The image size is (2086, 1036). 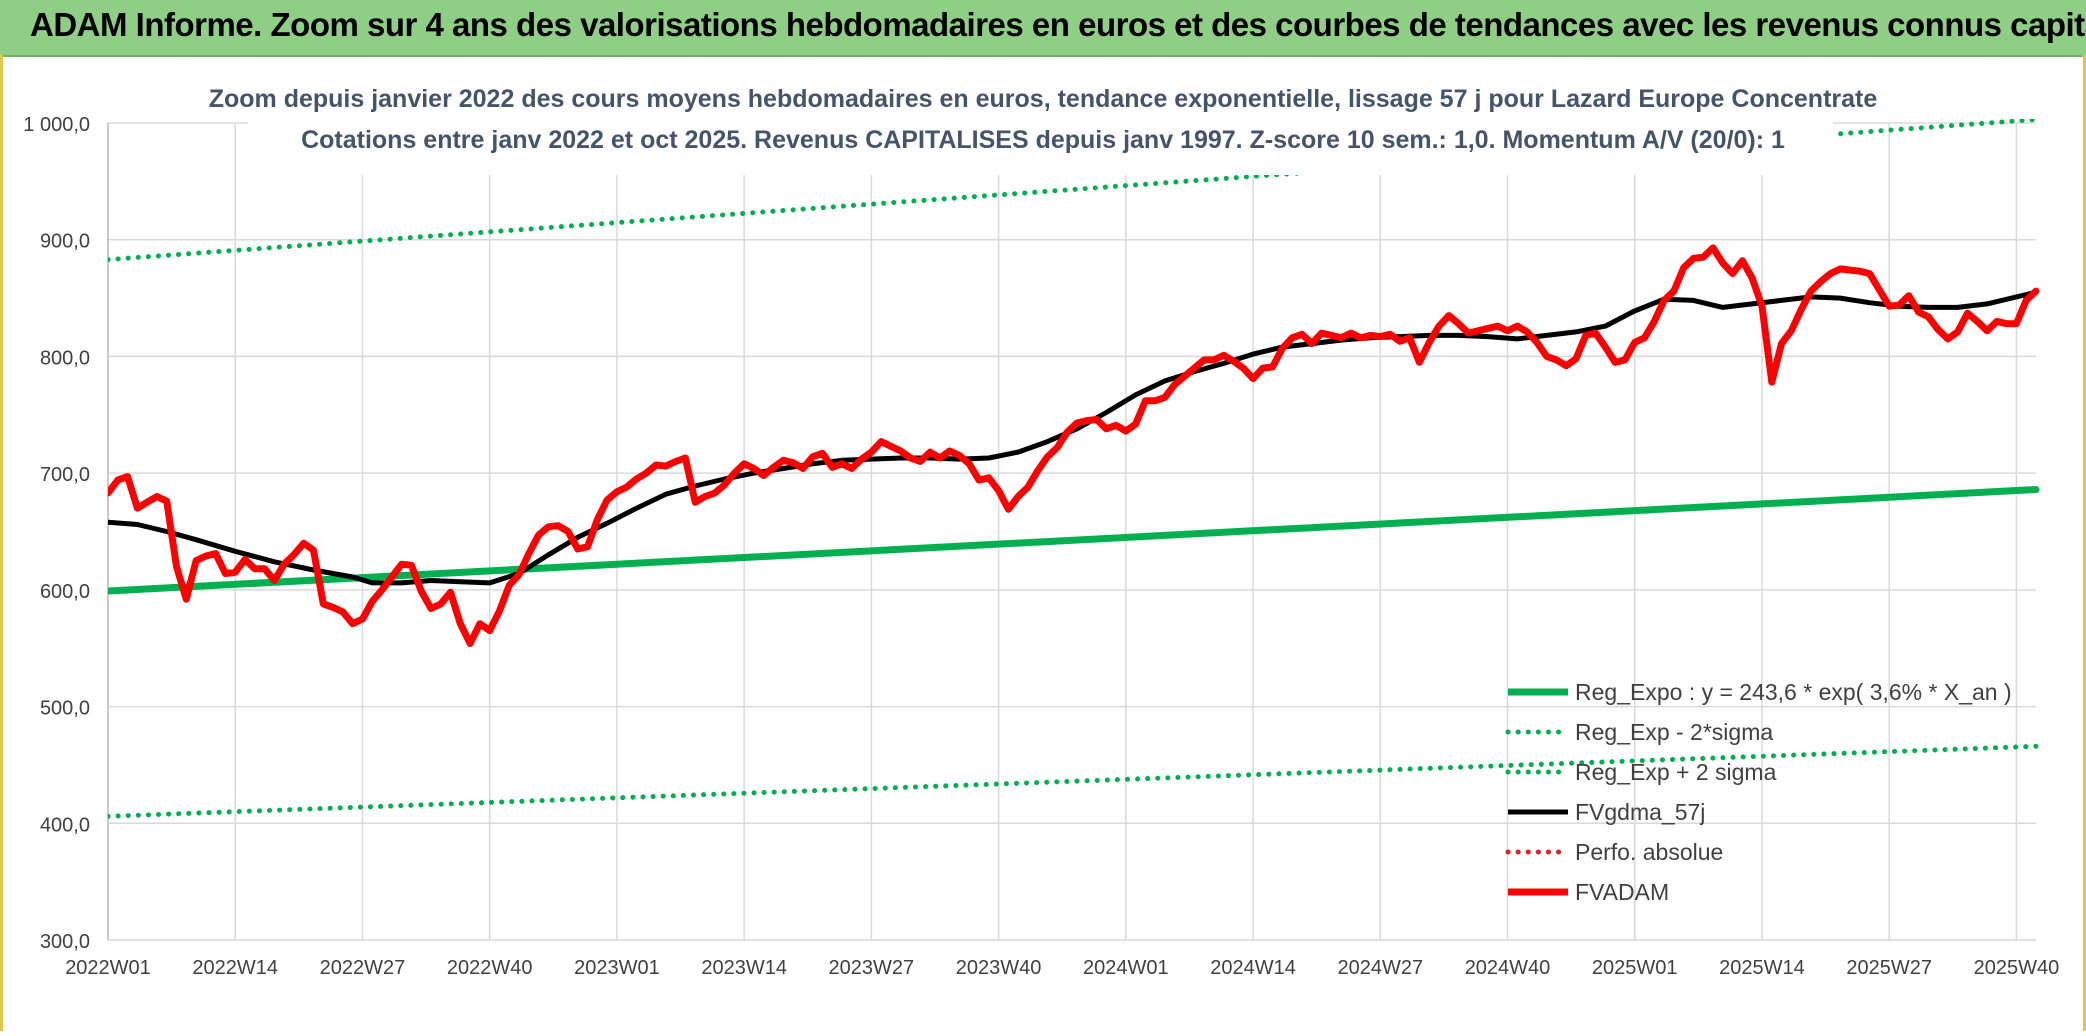 What do you see at coordinates (744, 968) in the screenshot?
I see `x-tick-label: 2023W14` at bounding box center [744, 968].